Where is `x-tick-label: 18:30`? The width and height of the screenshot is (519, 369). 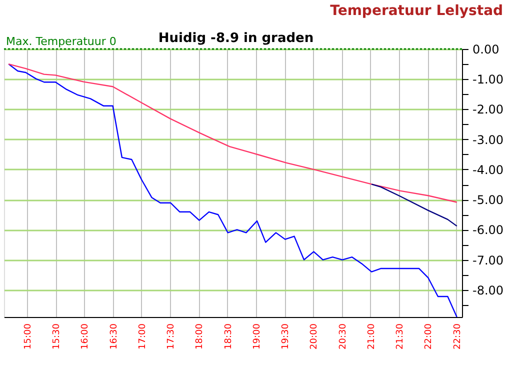 x-tick-label: 18:30 is located at coordinates (229, 336).